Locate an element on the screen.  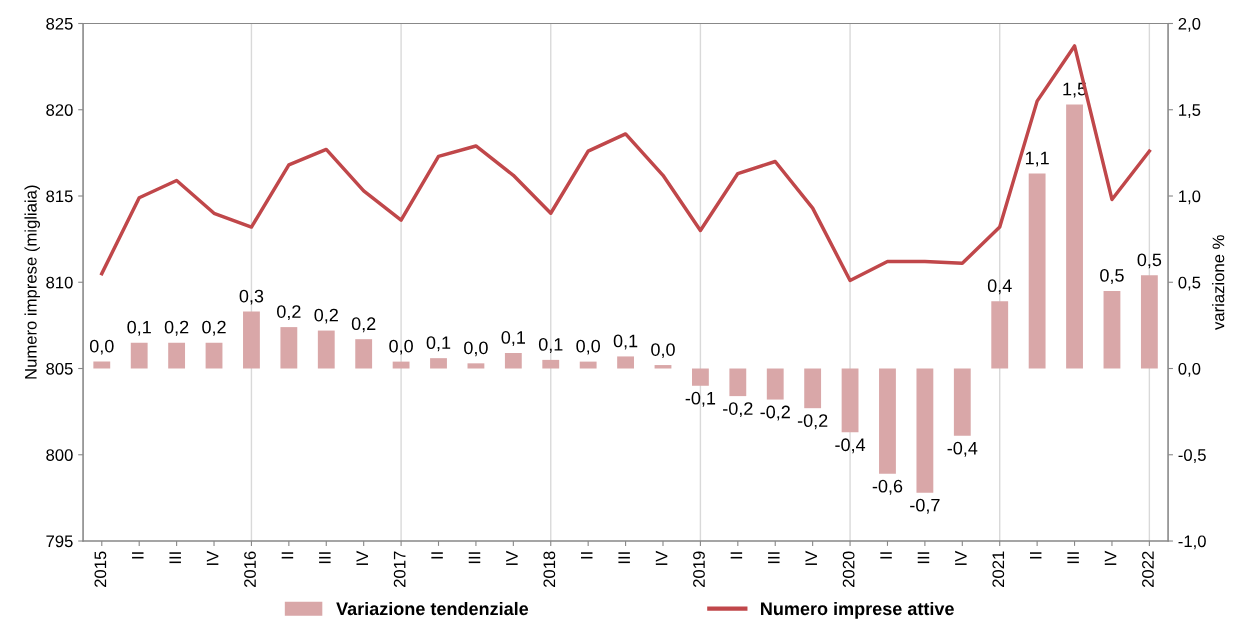
x-tick-label: 2016 is located at coordinates (250, 569).